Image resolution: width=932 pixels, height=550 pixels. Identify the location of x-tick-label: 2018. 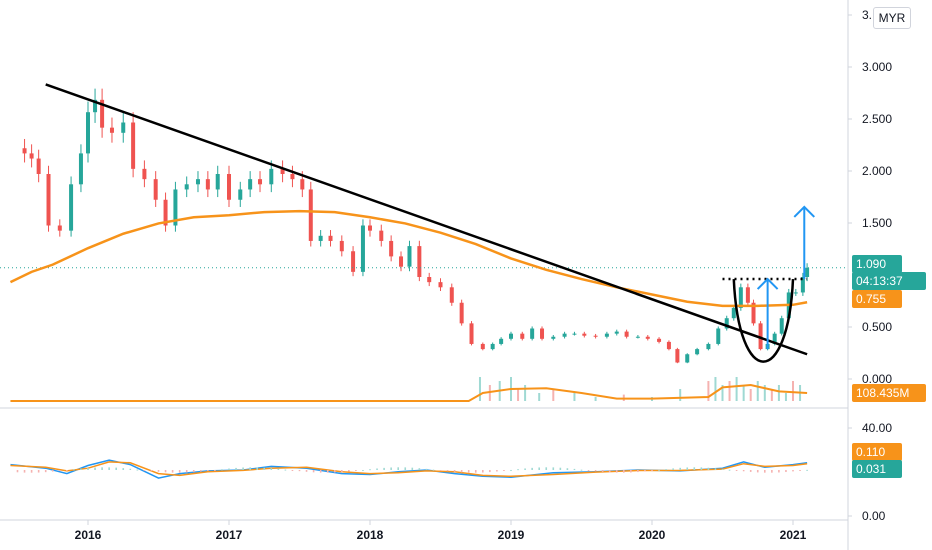
(370, 535).